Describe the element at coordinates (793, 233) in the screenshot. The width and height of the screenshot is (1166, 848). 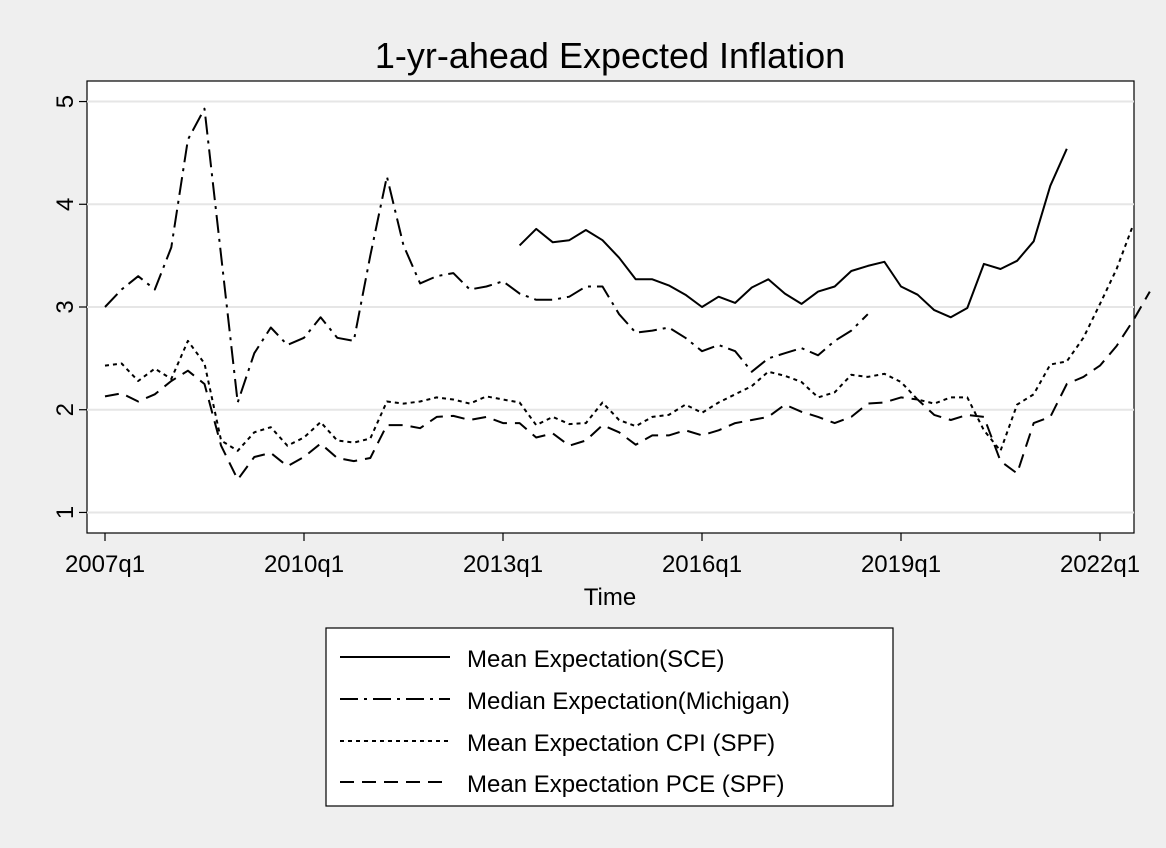
I see `series-line-solid` at that location.